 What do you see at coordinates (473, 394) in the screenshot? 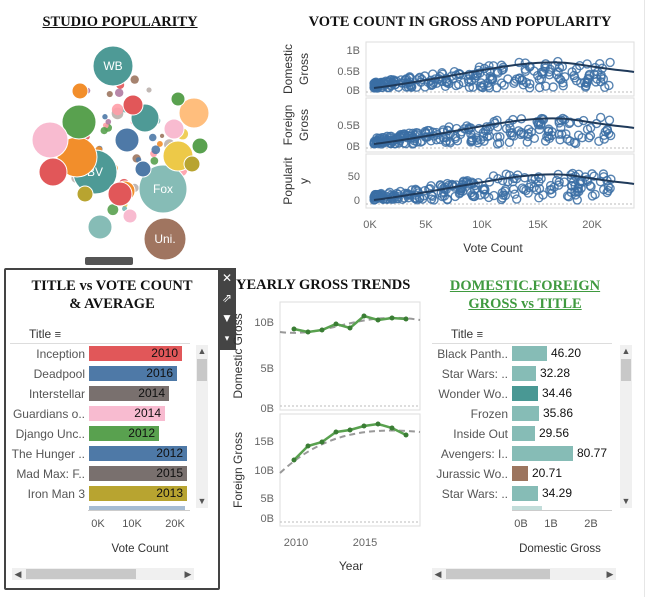
I see `row-title: Wonder Wo..` at bounding box center [473, 394].